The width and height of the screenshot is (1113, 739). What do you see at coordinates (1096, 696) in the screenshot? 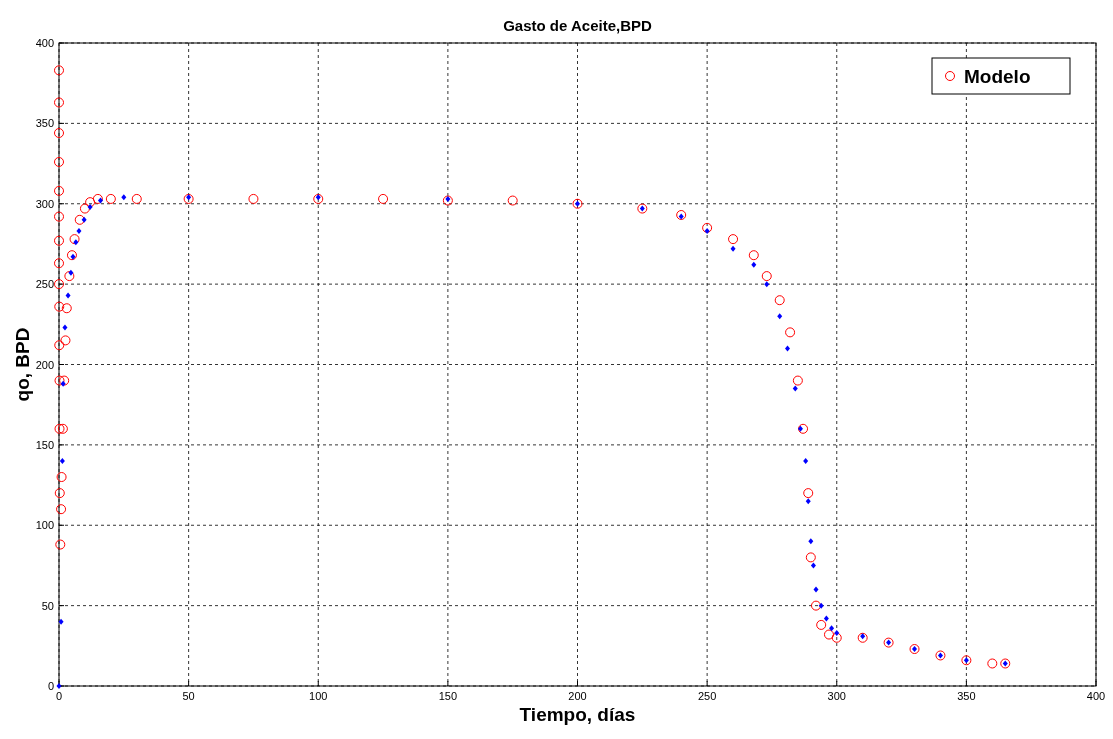
I see `x-tick-label: 400` at bounding box center [1096, 696].